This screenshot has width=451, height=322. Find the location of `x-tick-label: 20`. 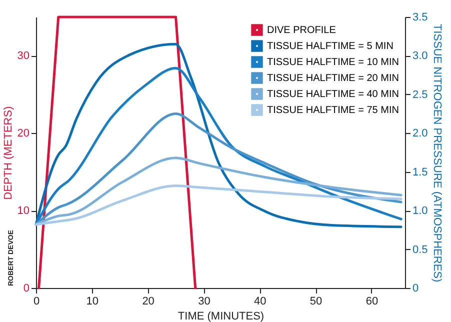

x-tick-label: 20 is located at coordinates (148, 302).